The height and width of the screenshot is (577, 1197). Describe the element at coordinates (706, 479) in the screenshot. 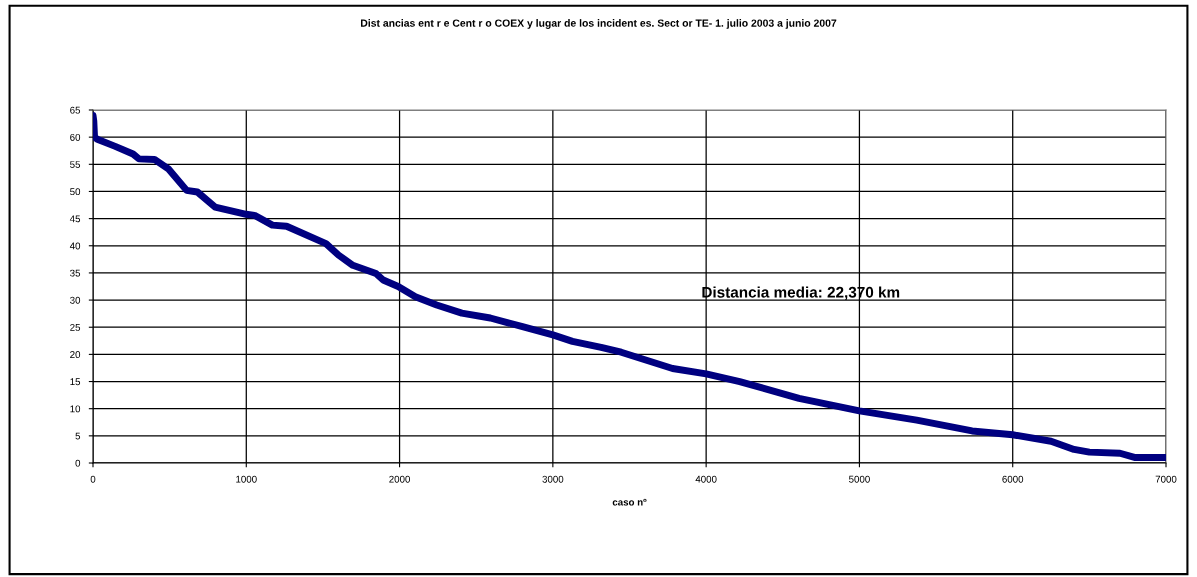

I see `x-tick-label: 4000` at that location.